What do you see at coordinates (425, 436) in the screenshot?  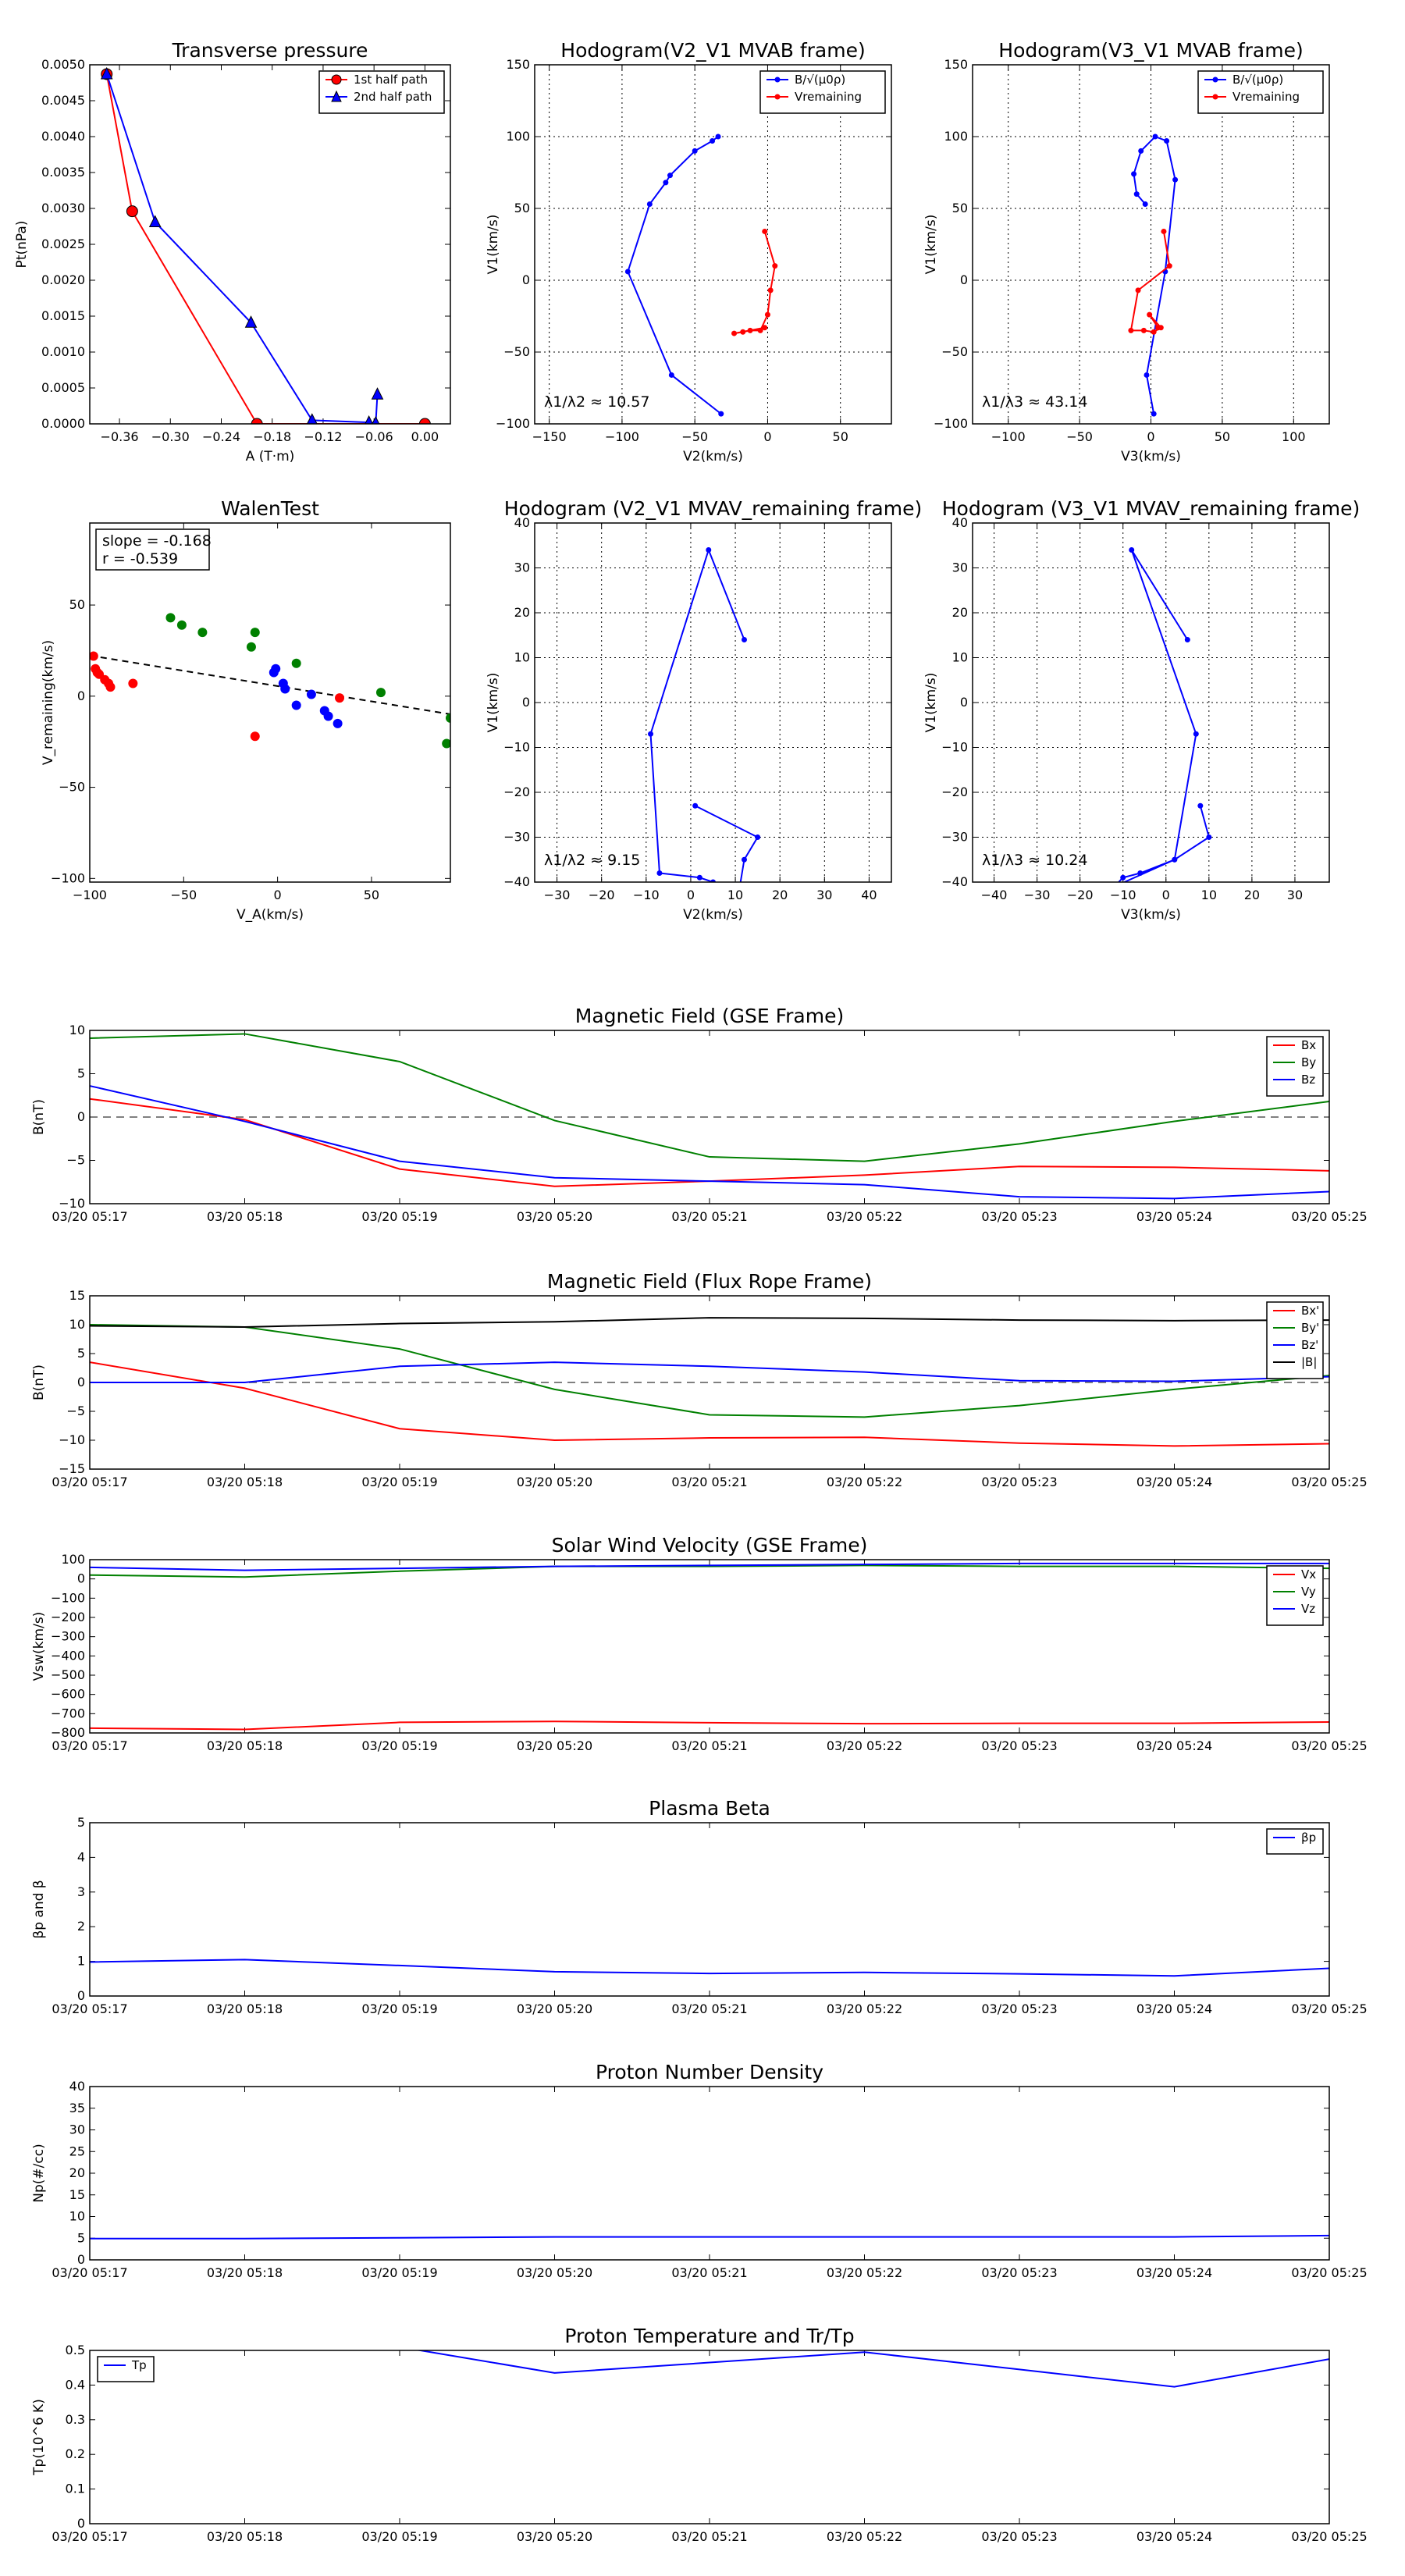 I see `x-tick-label: 0.00` at bounding box center [425, 436].